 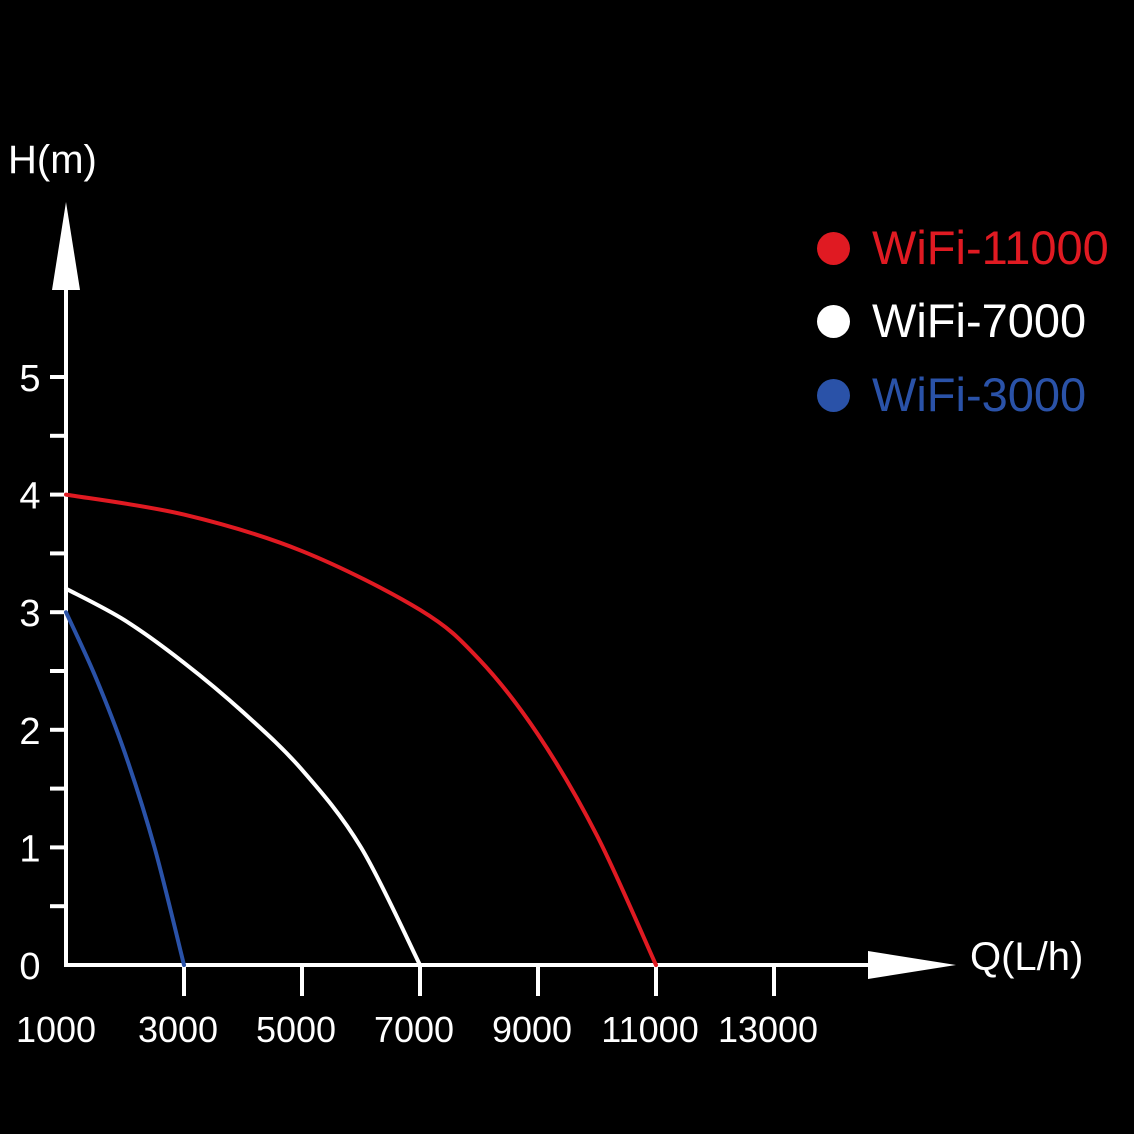 I want to click on y-tick-label: 0, so click(x=29, y=967).